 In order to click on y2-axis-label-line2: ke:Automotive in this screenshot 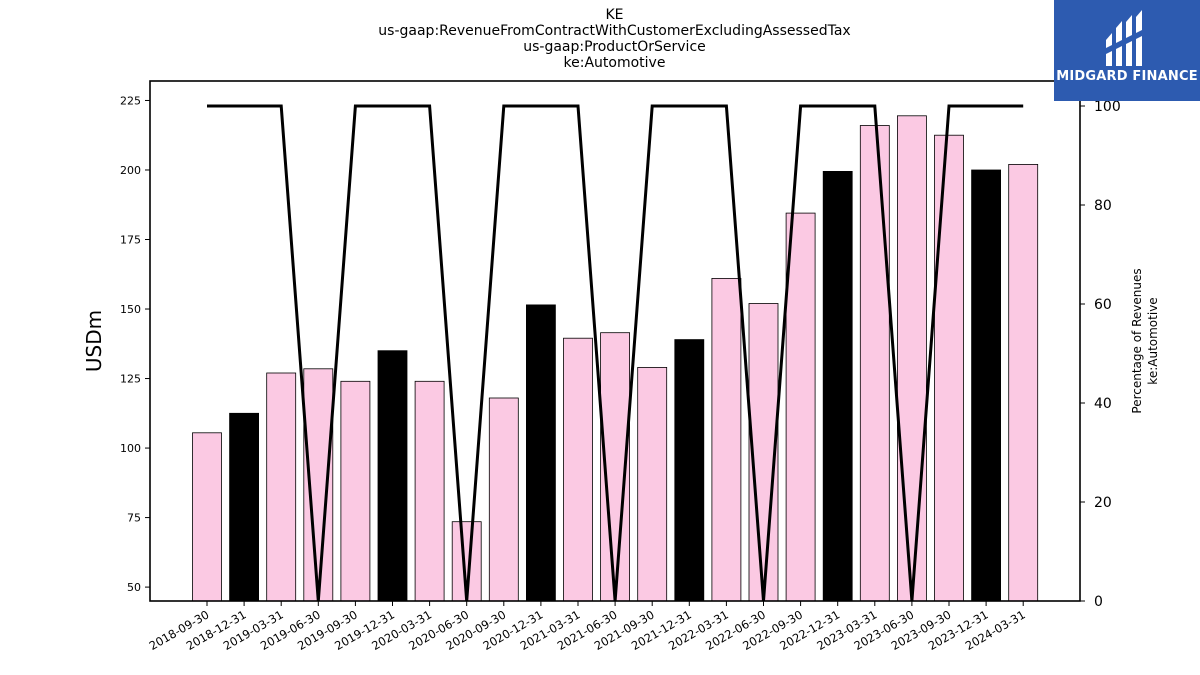, I will do `click(1153, 340)`.